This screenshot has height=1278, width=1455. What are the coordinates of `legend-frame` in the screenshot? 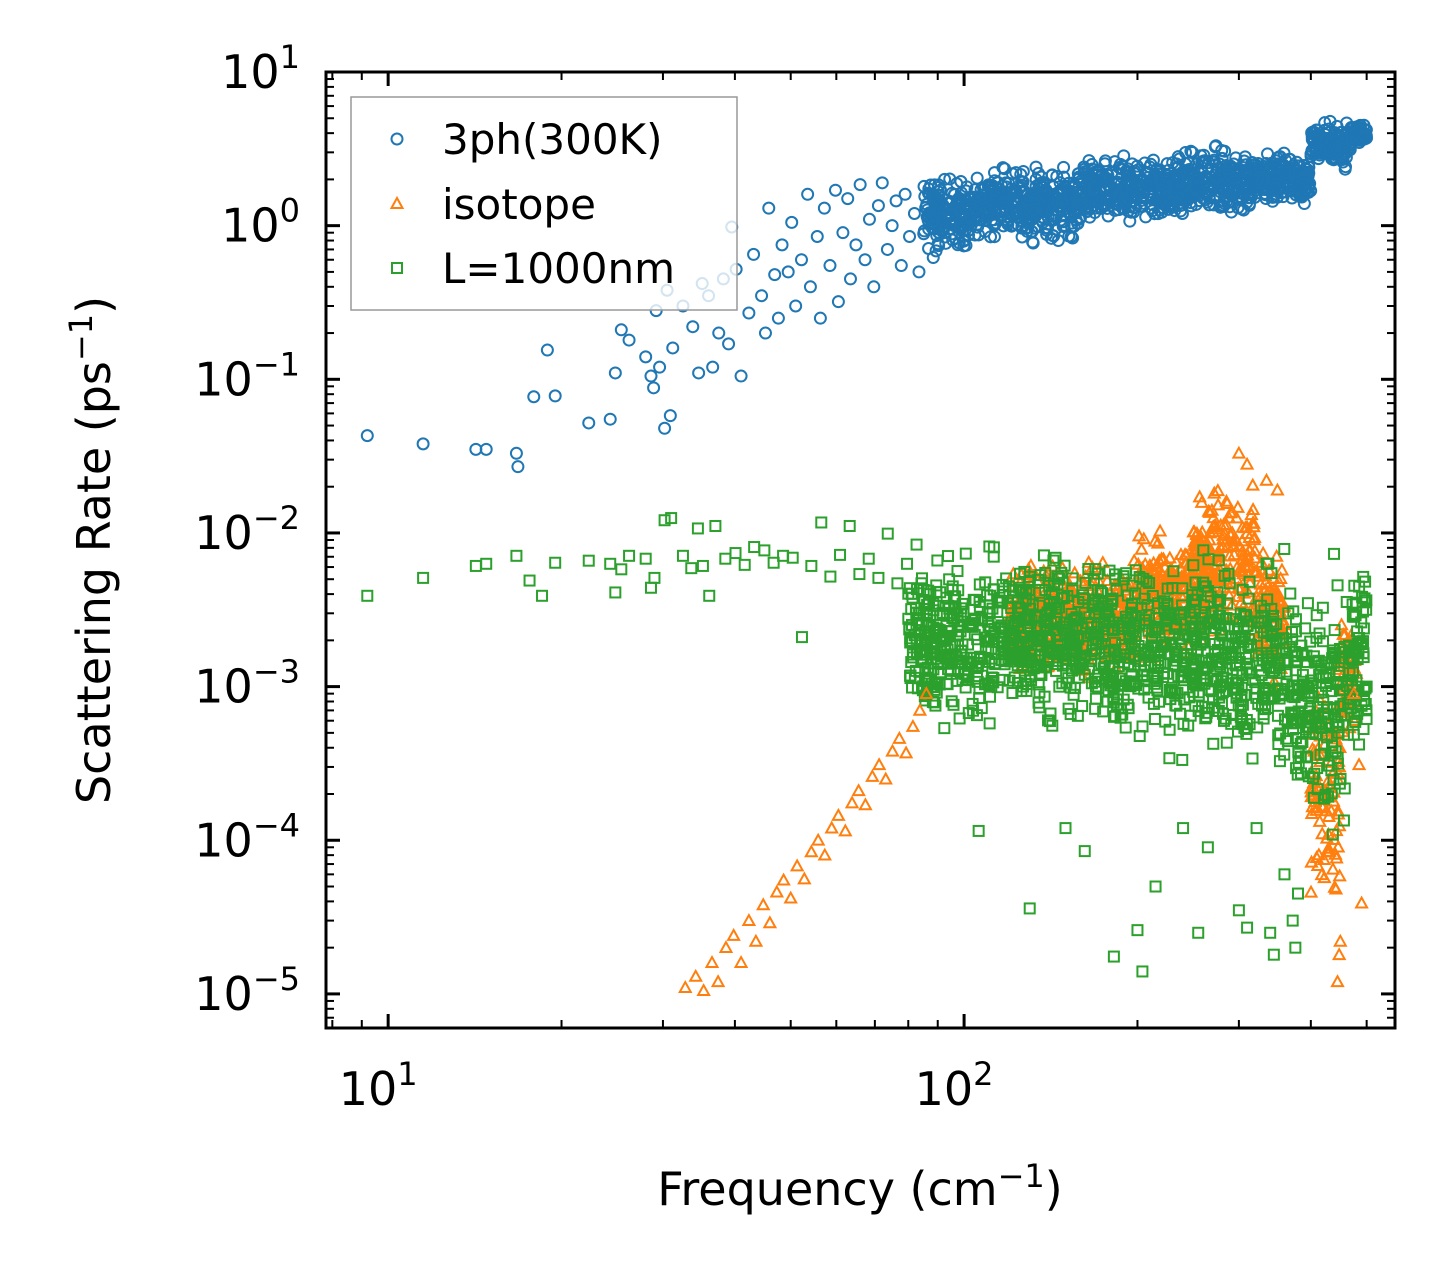 It's located at (544, 203).